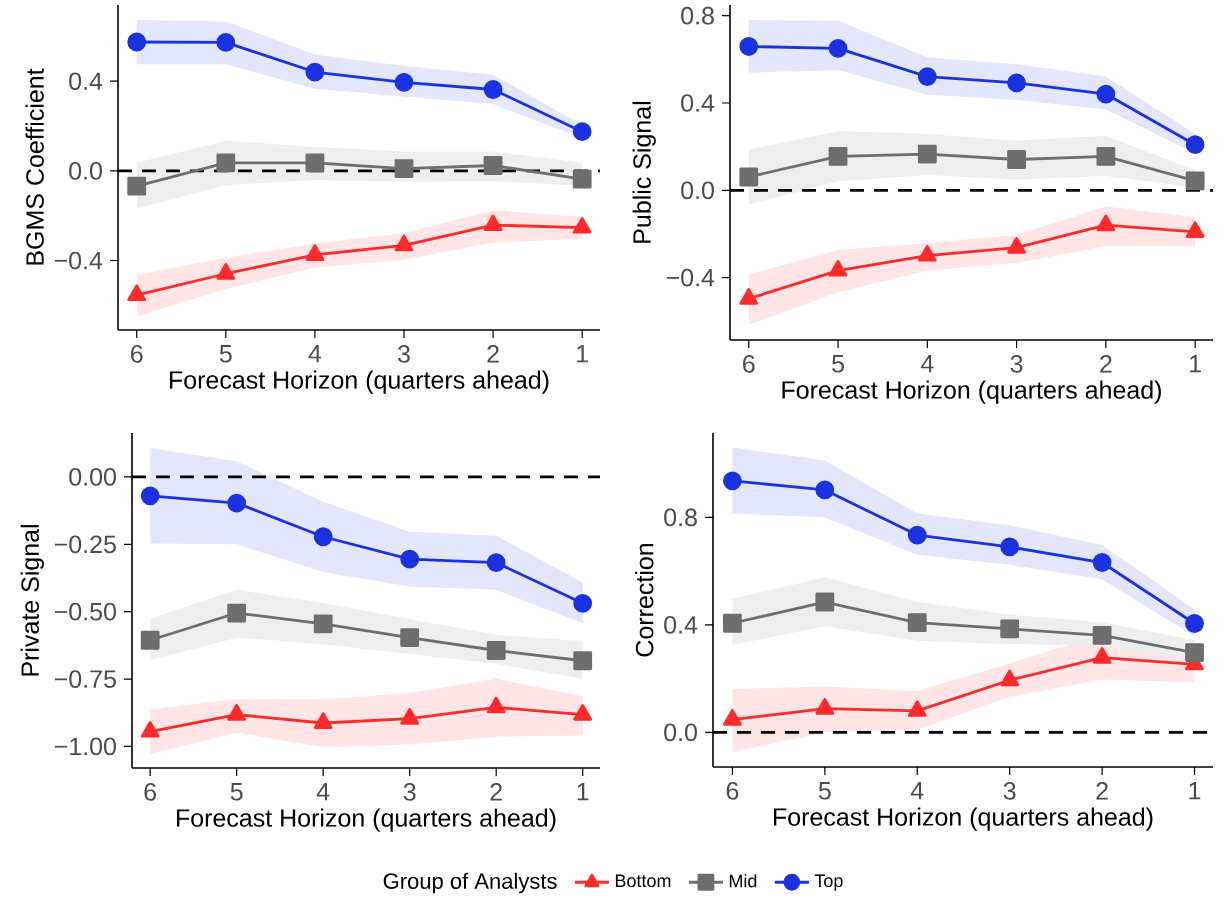 The width and height of the screenshot is (1225, 901). I want to click on legend-label: Top, so click(828, 882).